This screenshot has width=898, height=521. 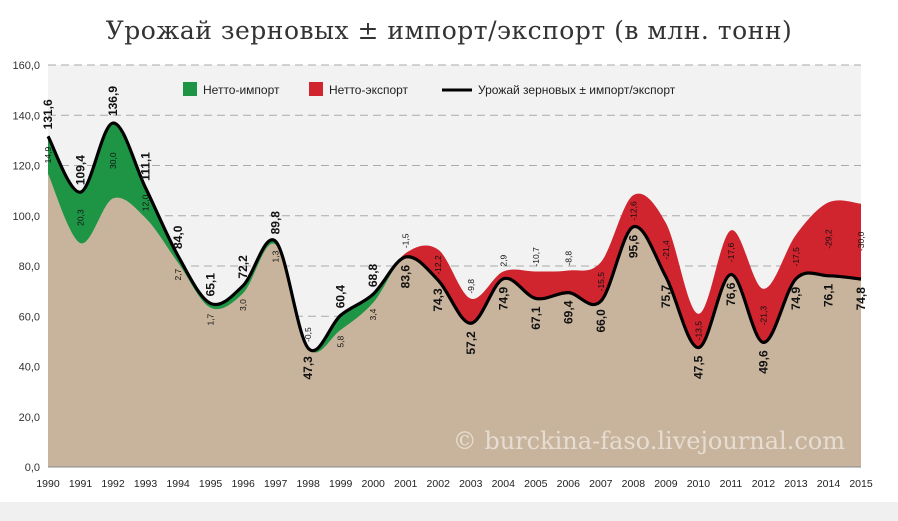 I want to click on y-tick-label: 120,0, so click(x=26, y=167).